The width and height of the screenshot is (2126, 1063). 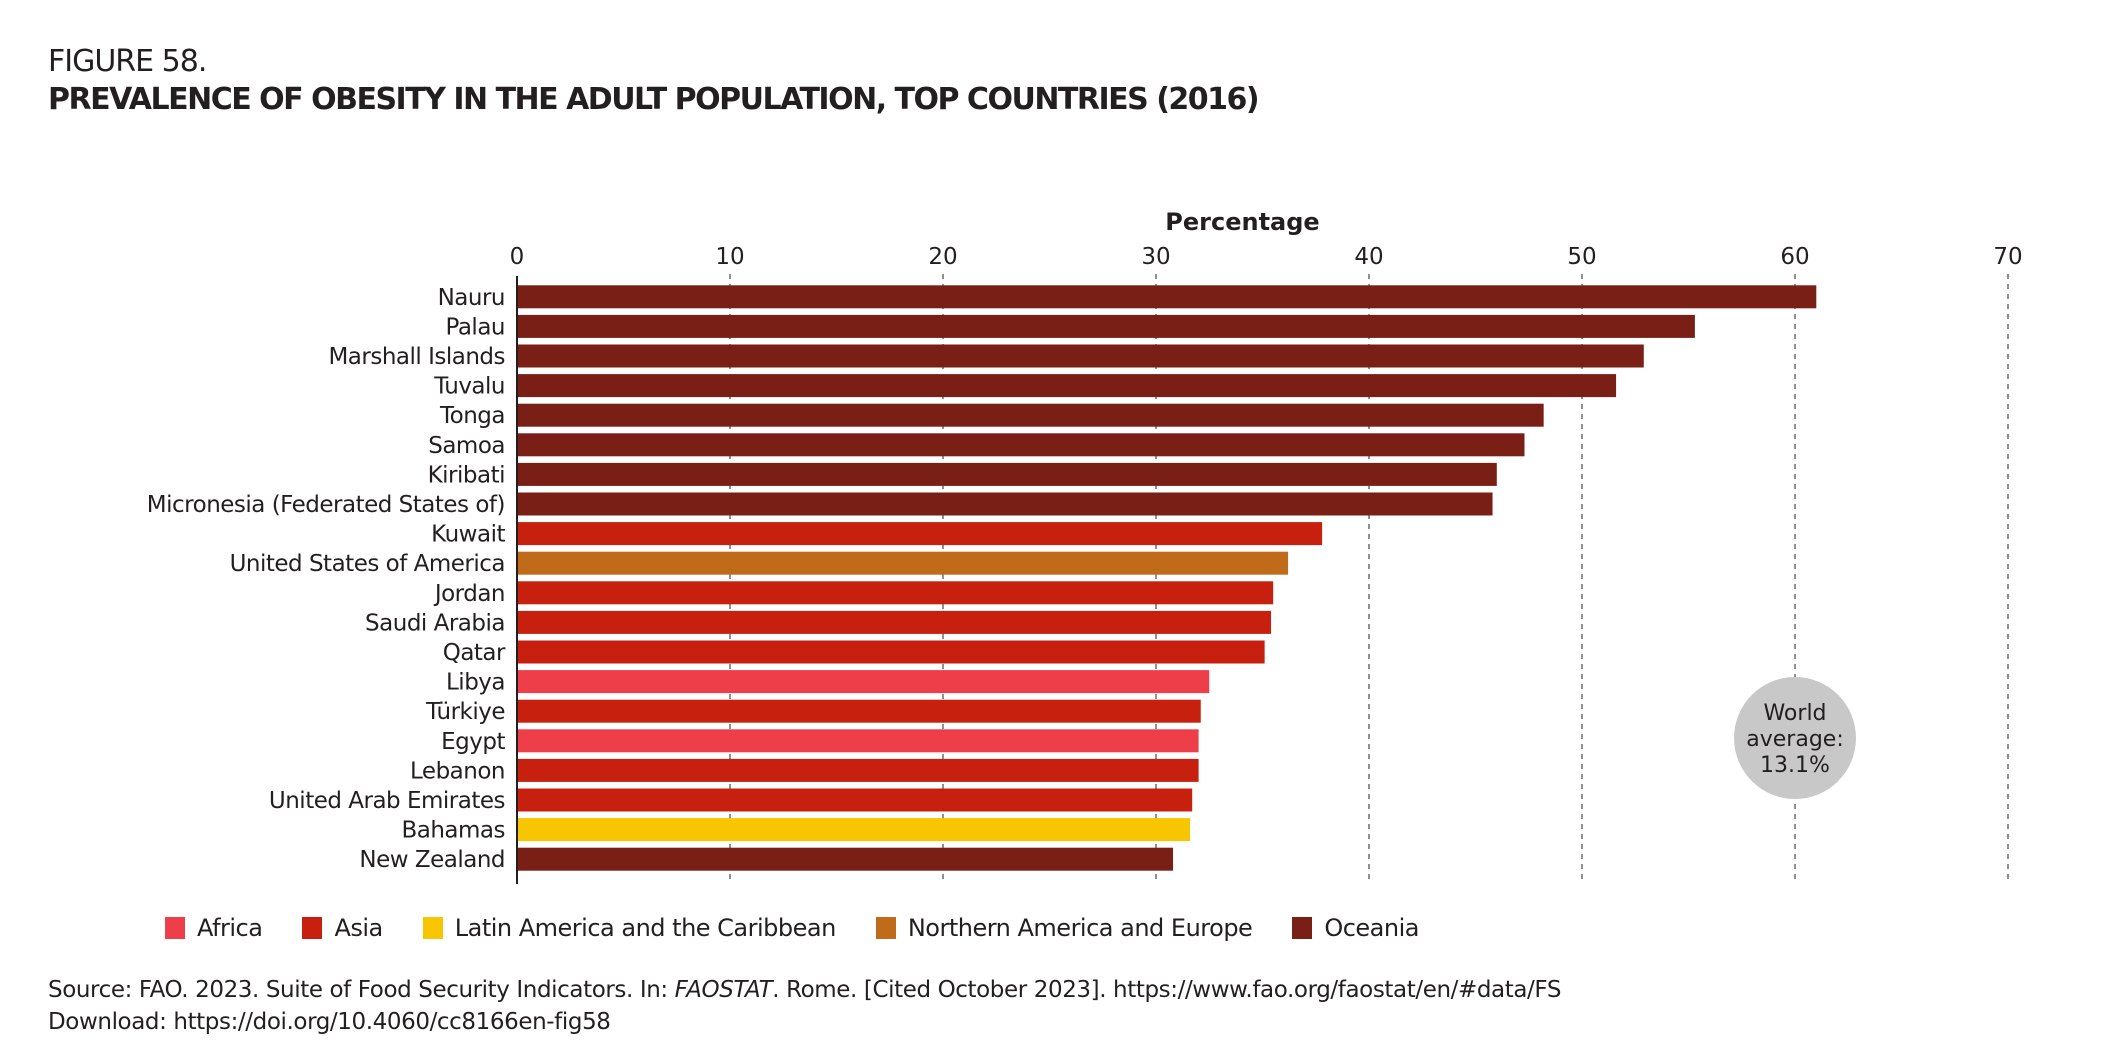 I want to click on legend-label: Northern America and Europe, so click(x=1080, y=928).